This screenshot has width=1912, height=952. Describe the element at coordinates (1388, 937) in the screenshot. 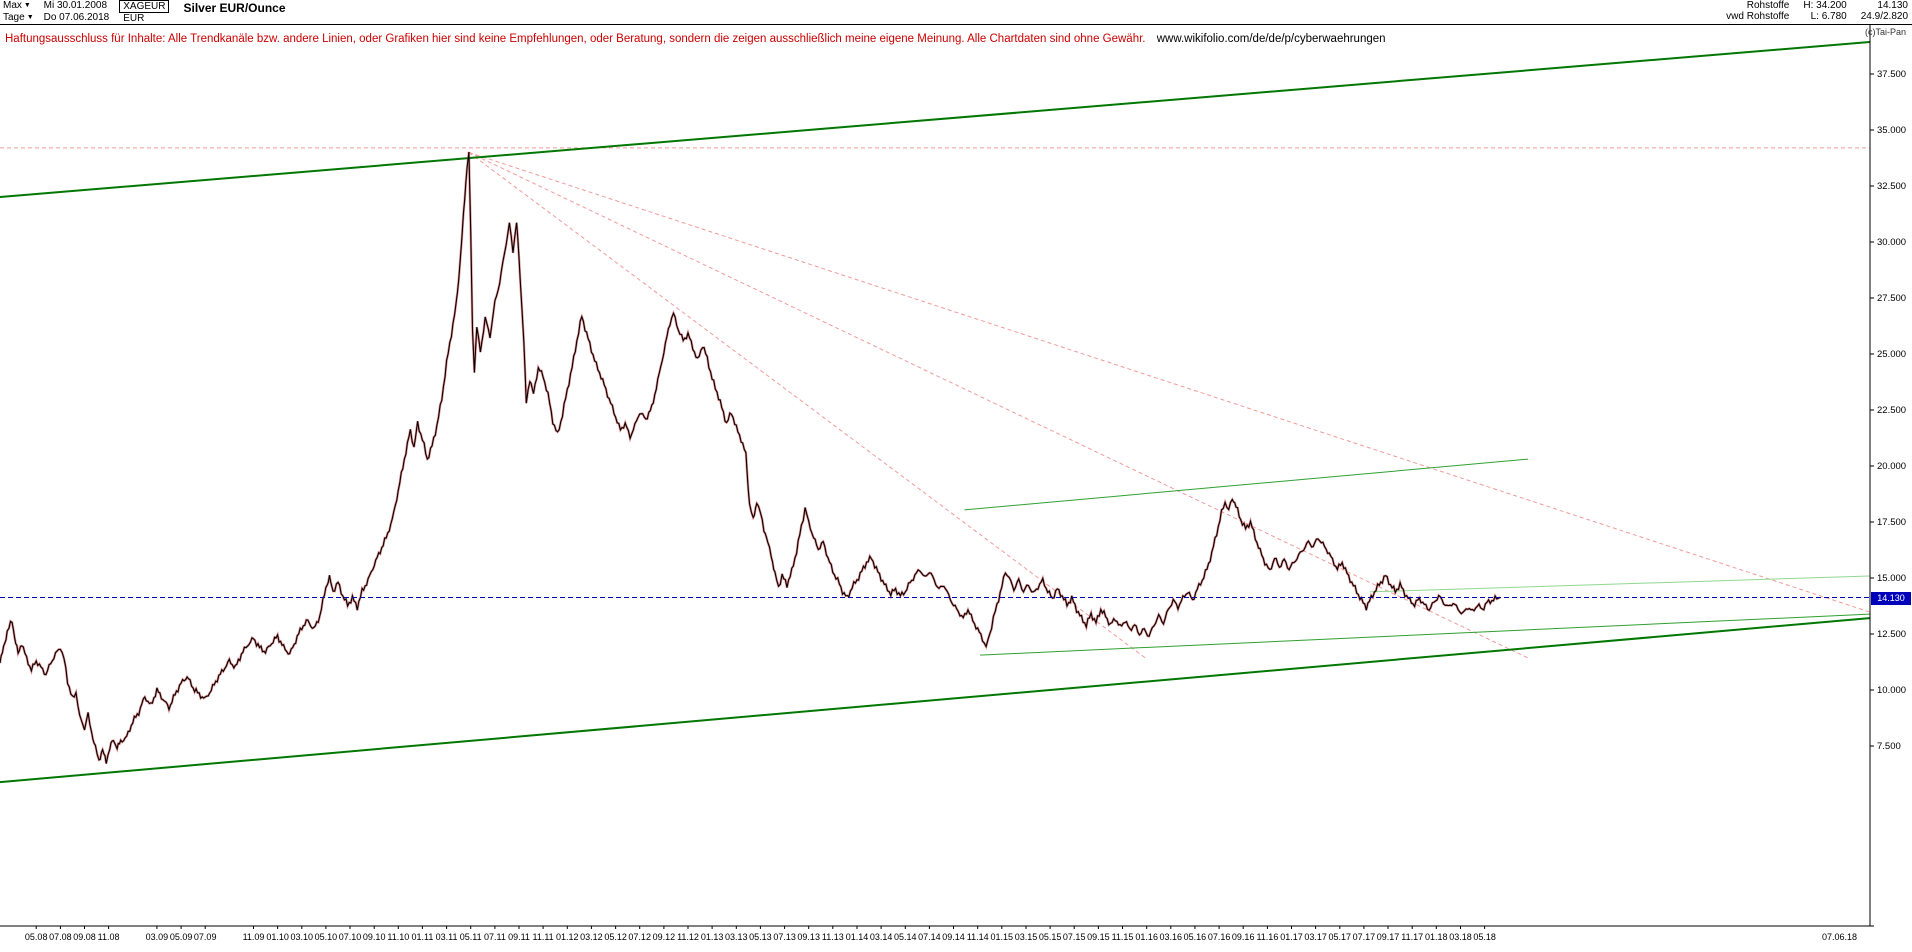

I see `x-axis-label: 09.17` at that location.